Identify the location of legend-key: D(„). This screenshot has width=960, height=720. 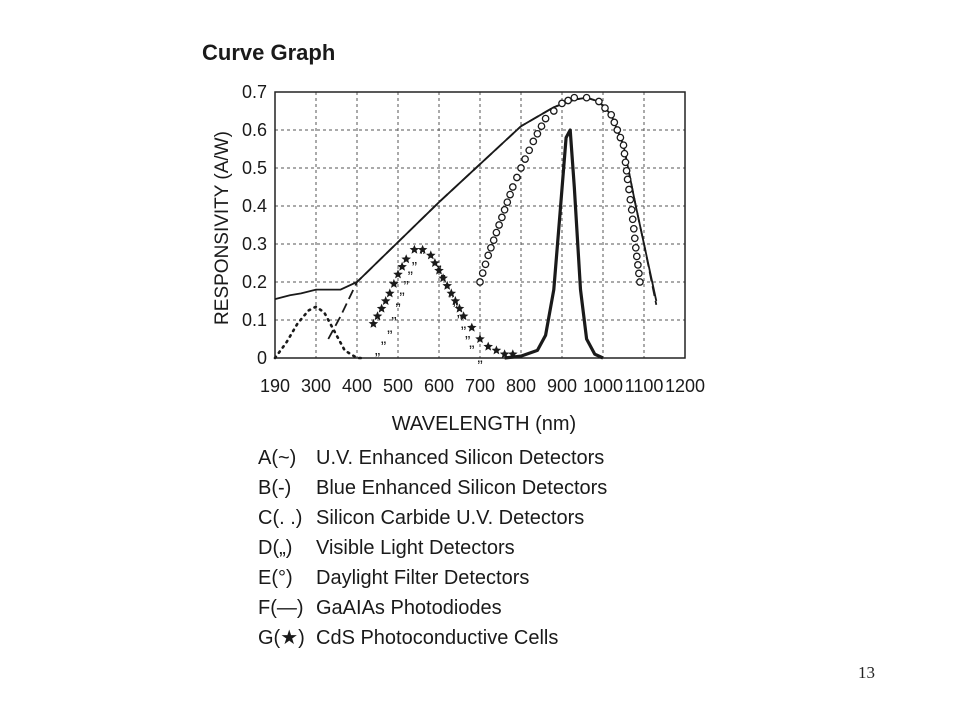
(275, 548).